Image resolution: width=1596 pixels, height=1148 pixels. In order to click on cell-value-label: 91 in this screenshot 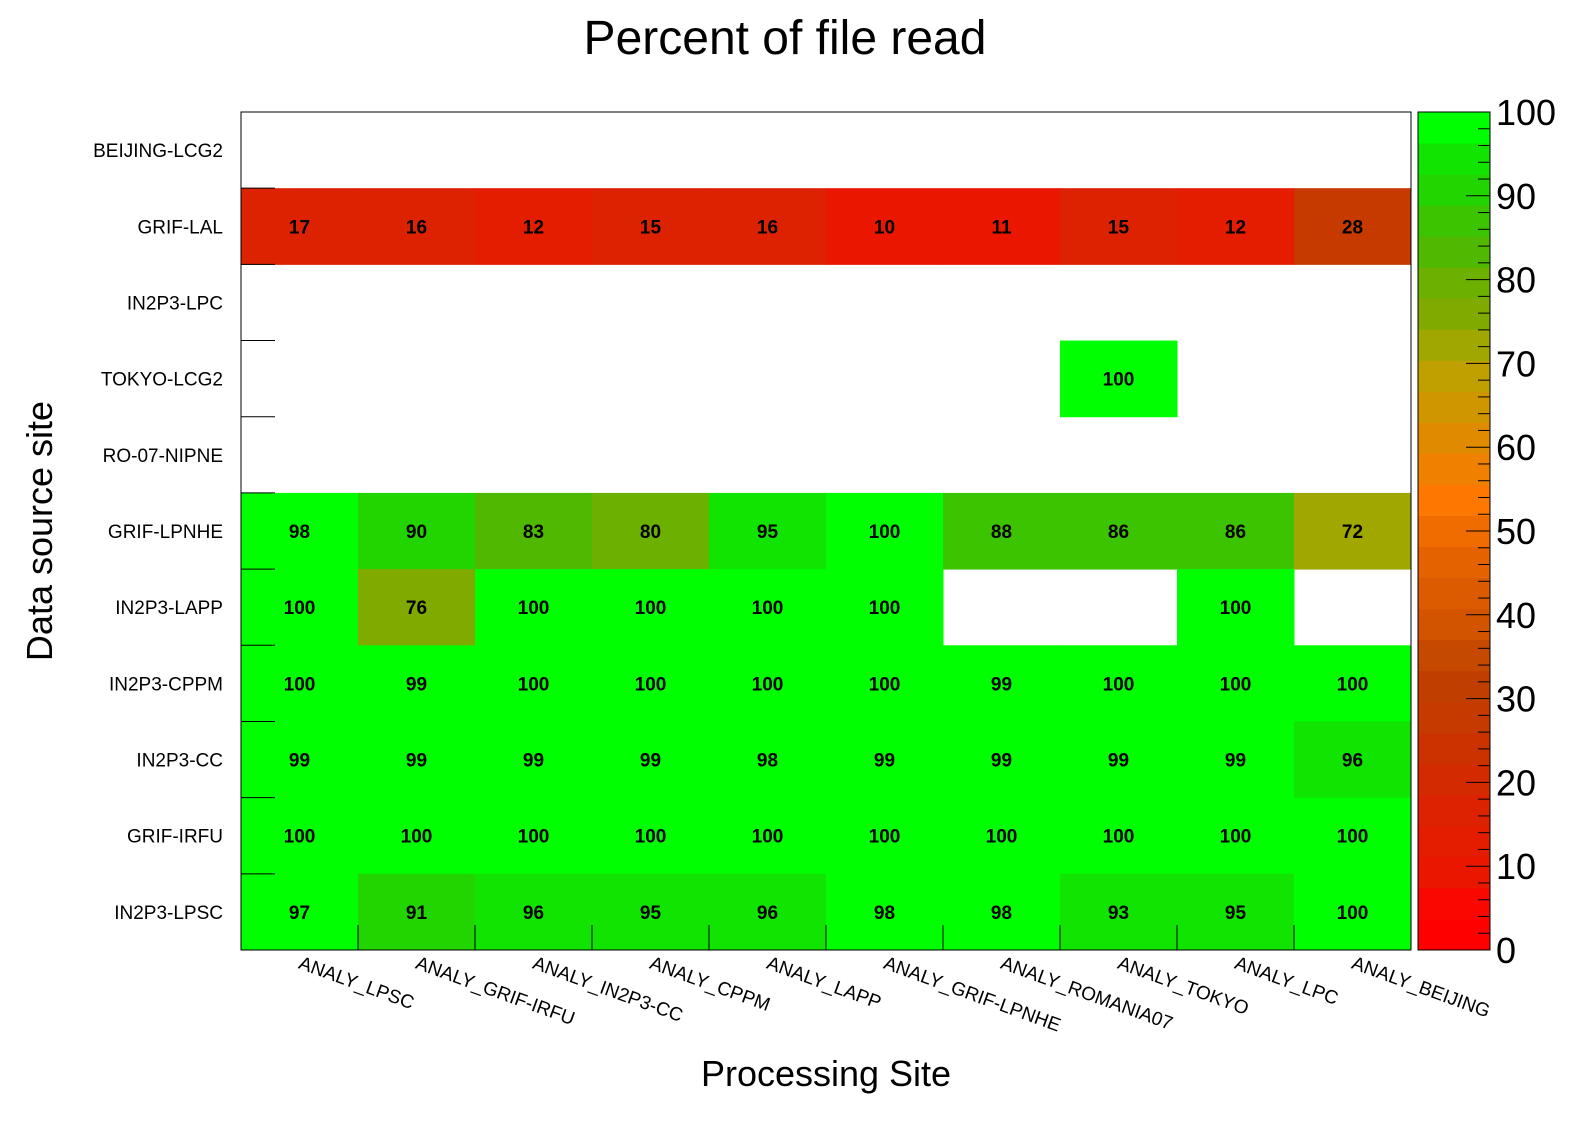, I will do `click(417, 913)`.